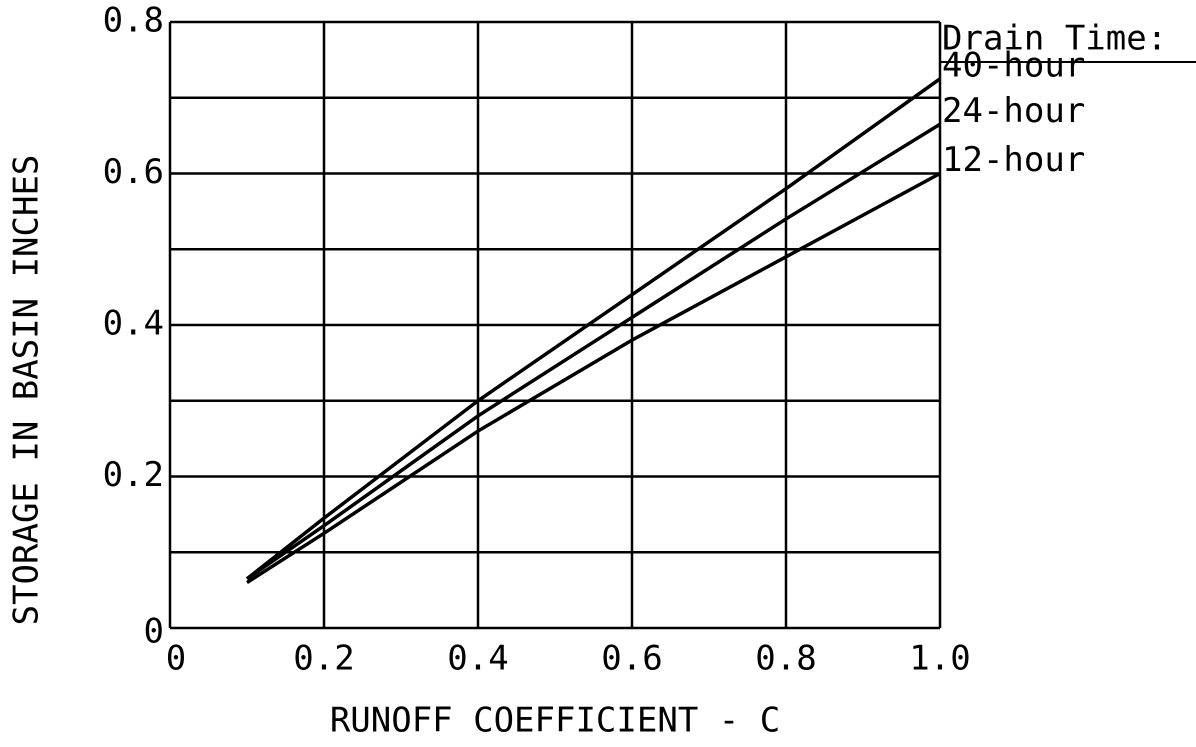 The width and height of the screenshot is (1196, 747). What do you see at coordinates (27, 390) in the screenshot?
I see `y-axis-title: STORAGE IN BASIN INCHES` at bounding box center [27, 390].